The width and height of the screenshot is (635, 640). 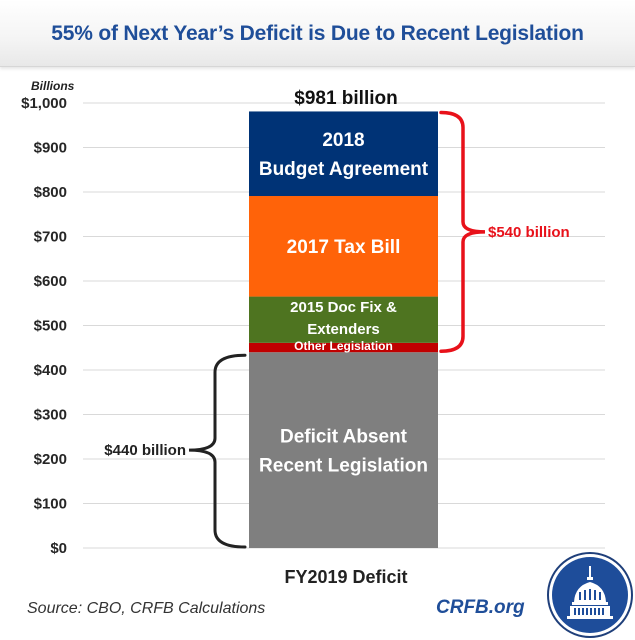 I want to click on segment-label: Extenders, so click(x=343, y=329).